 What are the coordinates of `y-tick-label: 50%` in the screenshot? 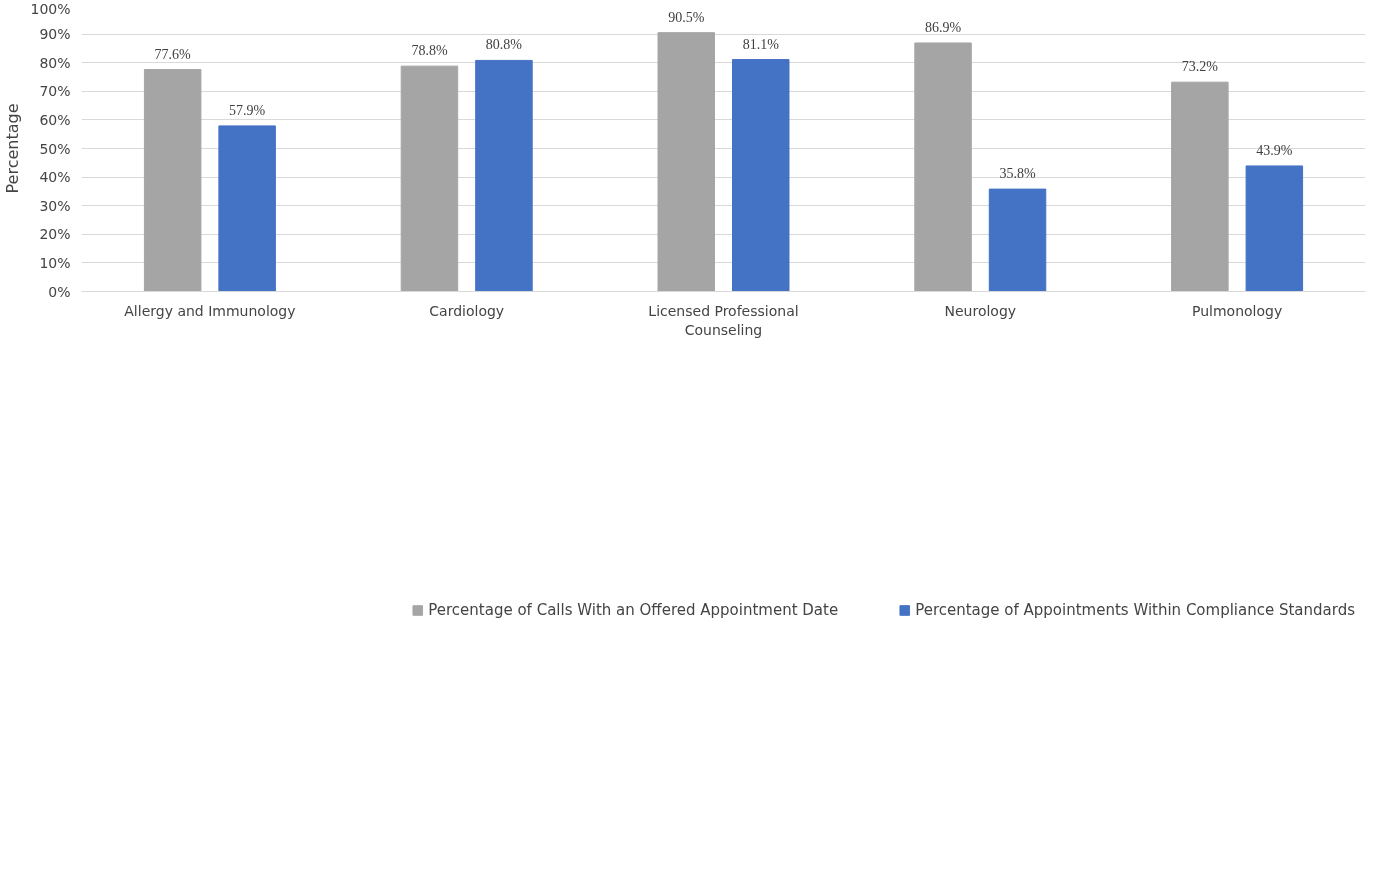 It's located at (55, 148).